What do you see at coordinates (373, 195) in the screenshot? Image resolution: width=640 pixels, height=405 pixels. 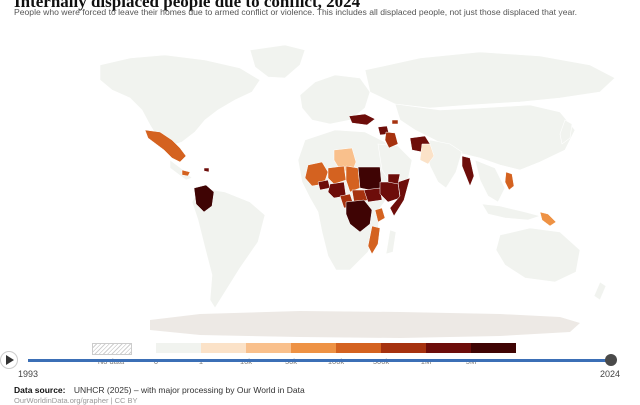 I see `country-south-sudan` at bounding box center [373, 195].